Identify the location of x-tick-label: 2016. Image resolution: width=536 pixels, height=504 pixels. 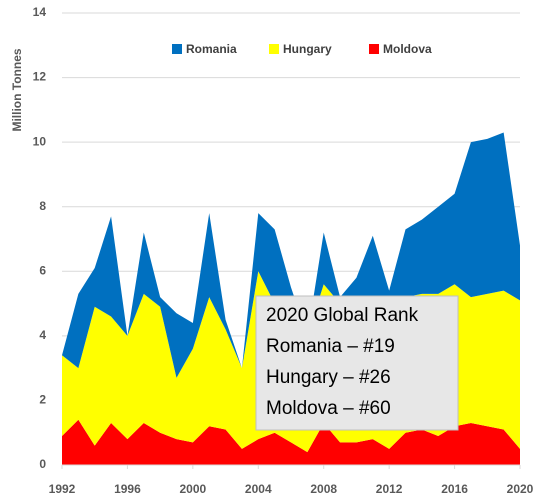
(454, 489).